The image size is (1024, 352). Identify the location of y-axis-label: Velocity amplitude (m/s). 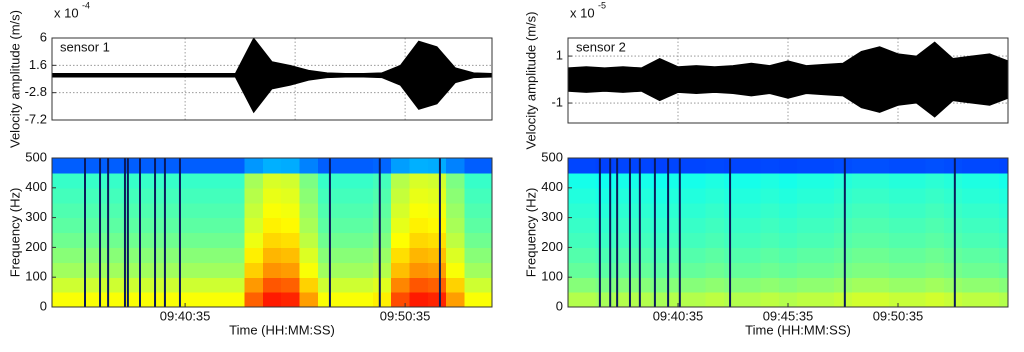
(14, 79).